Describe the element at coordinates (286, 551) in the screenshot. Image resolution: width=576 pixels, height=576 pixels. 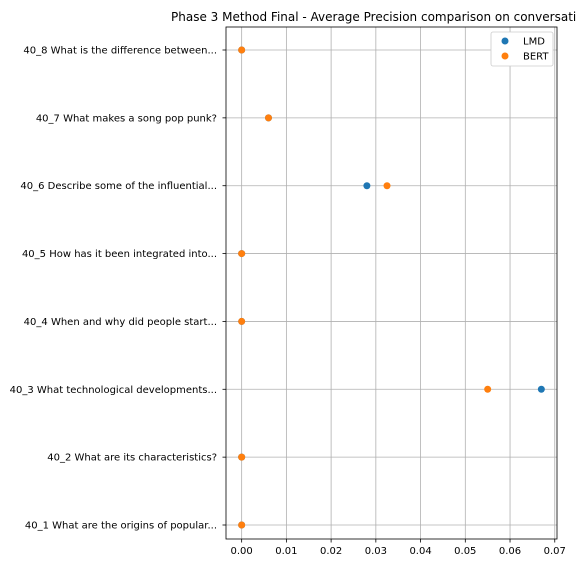
I see `x-tick-label: 0.01` at that location.